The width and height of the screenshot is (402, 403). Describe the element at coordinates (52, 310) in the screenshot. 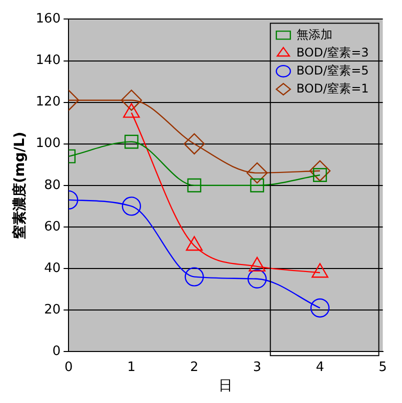

I see `y-tick-label: 20` at that location.